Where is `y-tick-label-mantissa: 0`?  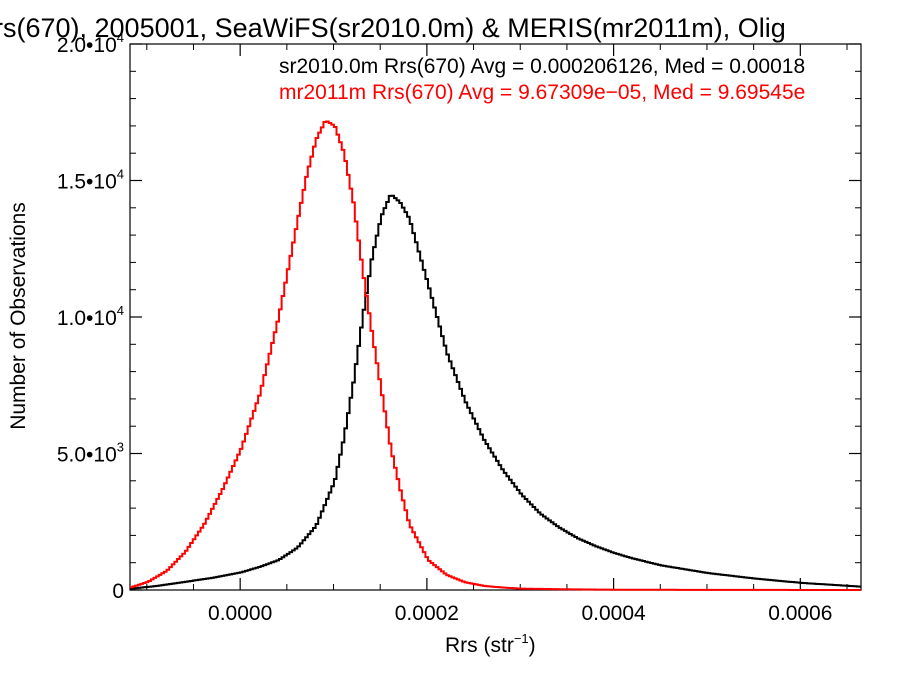 y-tick-label-mantissa: 0 is located at coordinates (118, 591).